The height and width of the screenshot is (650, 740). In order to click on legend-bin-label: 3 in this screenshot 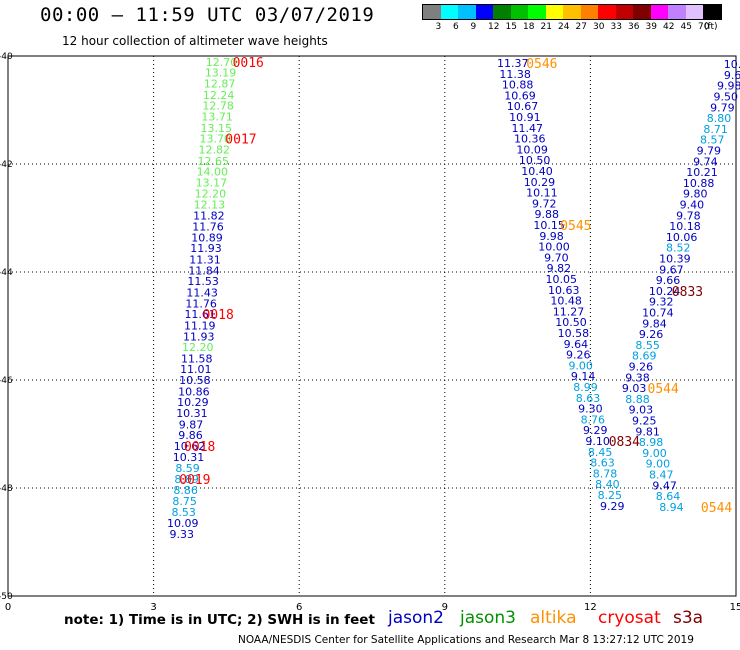, I will do `click(438, 27)`.